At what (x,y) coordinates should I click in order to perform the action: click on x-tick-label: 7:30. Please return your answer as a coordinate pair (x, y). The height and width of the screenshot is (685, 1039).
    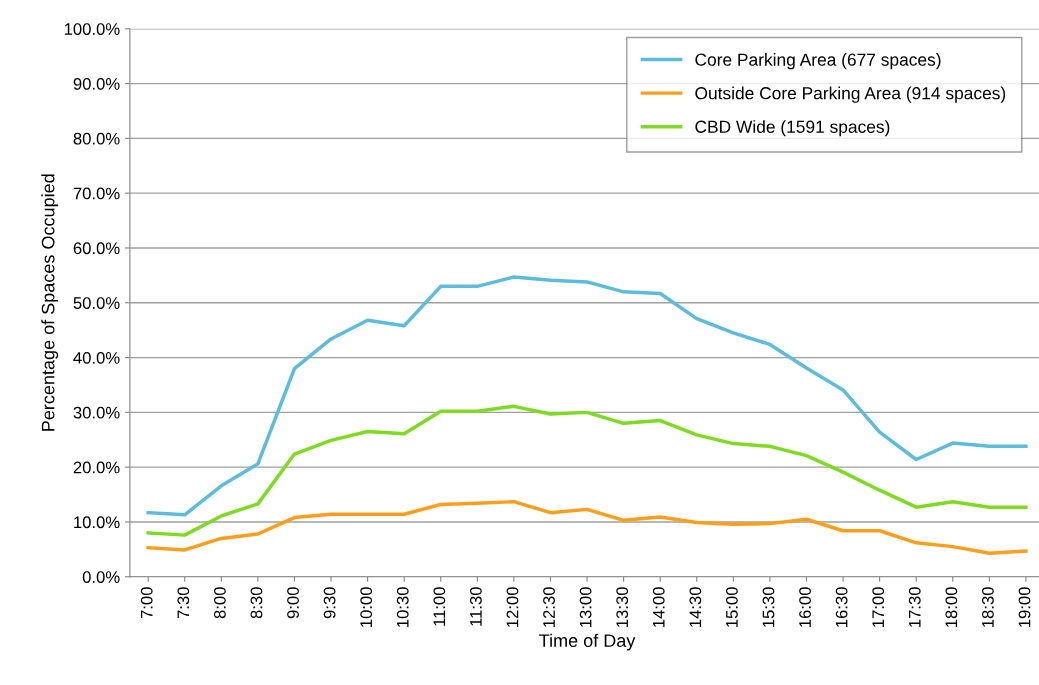
    Looking at the image, I should click on (183, 603).